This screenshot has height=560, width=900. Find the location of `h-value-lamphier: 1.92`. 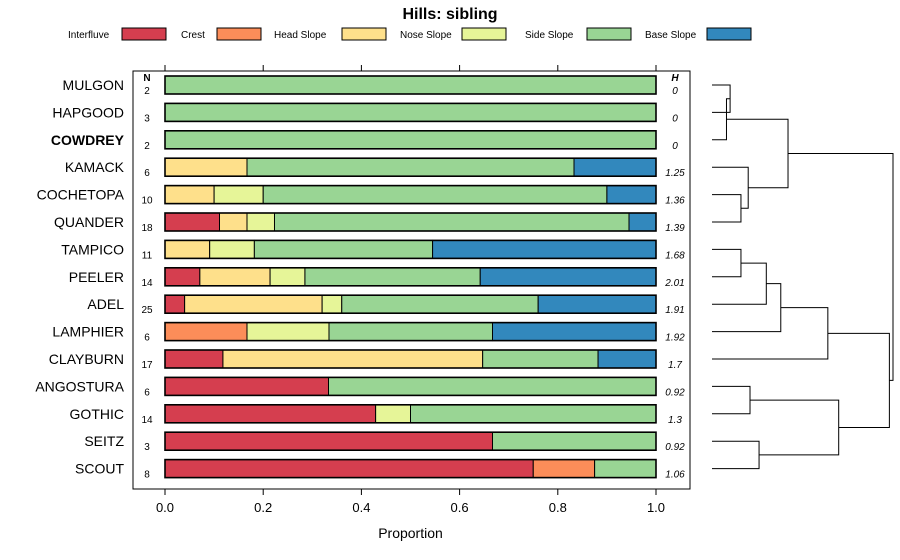

h-value-lamphier: 1.92 is located at coordinates (675, 338).